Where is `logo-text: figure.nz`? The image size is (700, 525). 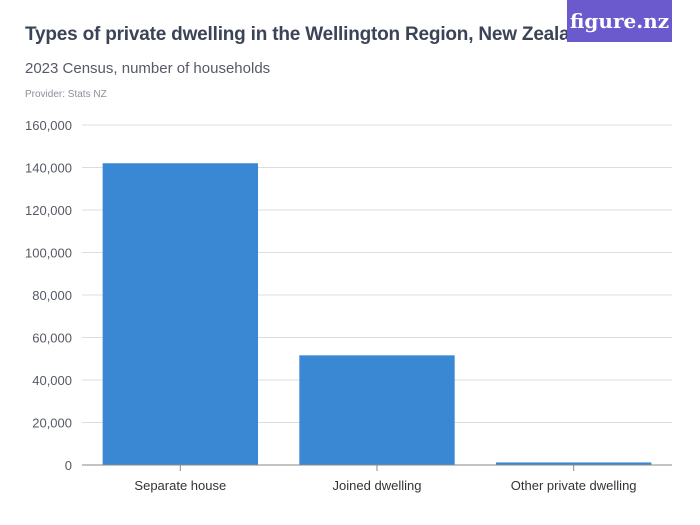
logo-text: figure.nz is located at coordinates (619, 21).